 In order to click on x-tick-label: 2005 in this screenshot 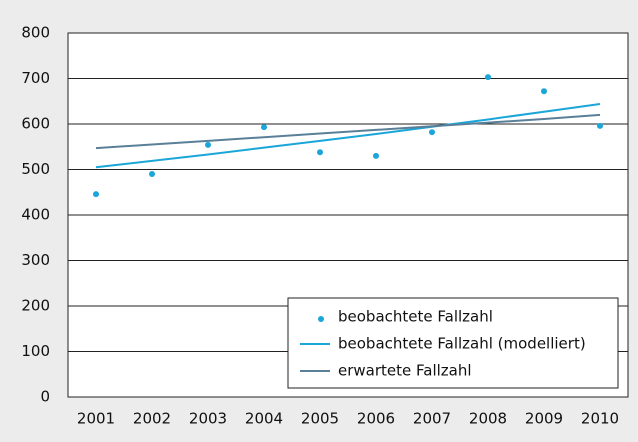, I will do `click(320, 419)`.